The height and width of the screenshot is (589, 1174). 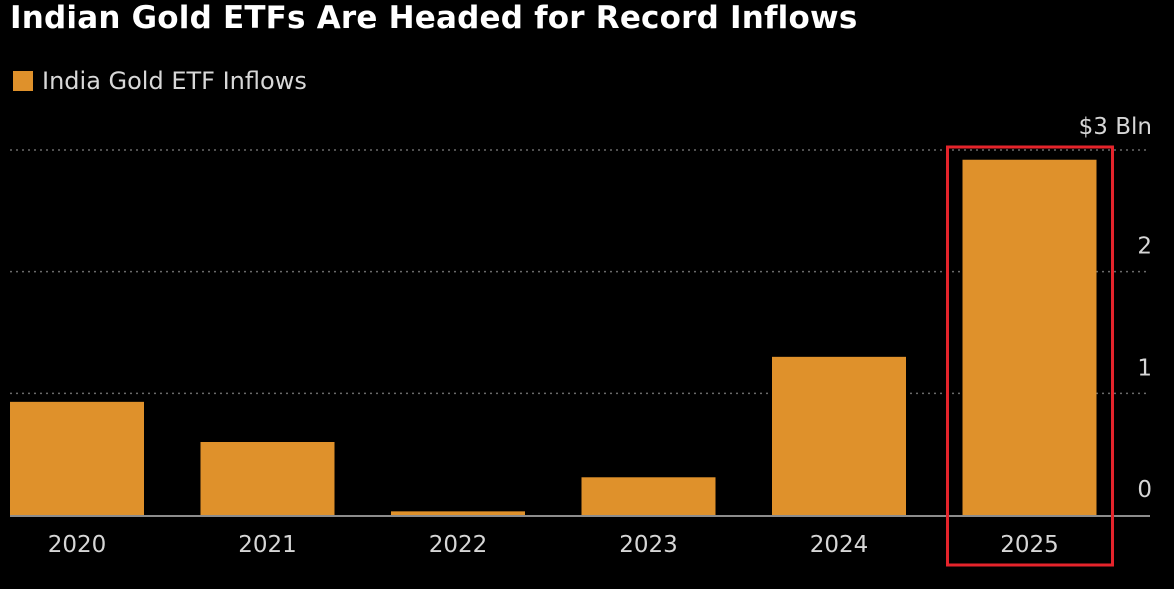 What do you see at coordinates (458, 513) in the screenshot?
I see `bar-2022` at bounding box center [458, 513].